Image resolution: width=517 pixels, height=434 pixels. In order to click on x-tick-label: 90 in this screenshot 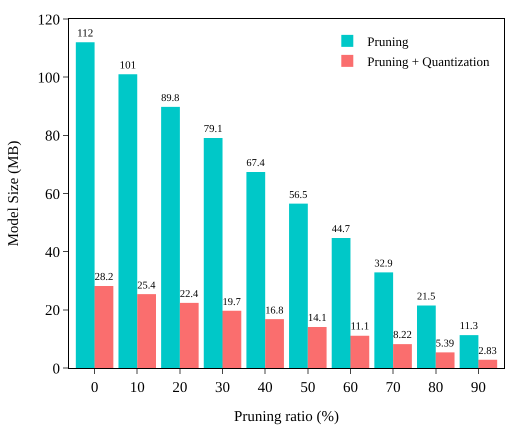, I will do `click(478, 388)`.